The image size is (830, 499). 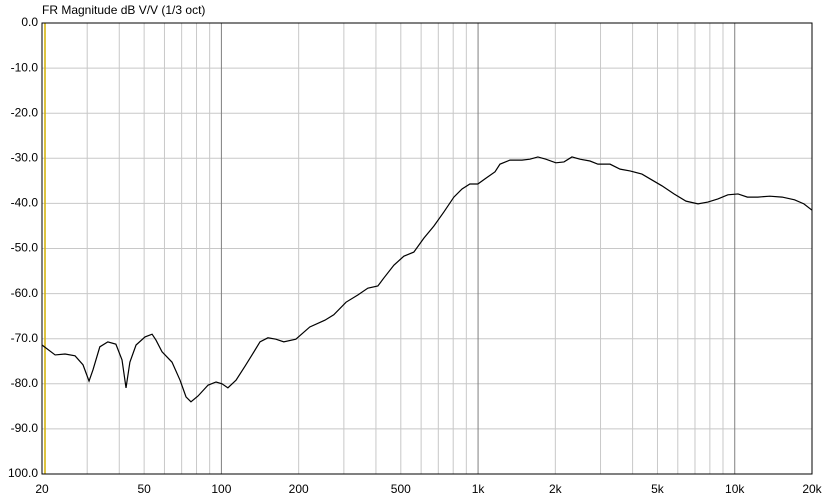 I want to click on x-tick-label: 5k, so click(x=658, y=489).